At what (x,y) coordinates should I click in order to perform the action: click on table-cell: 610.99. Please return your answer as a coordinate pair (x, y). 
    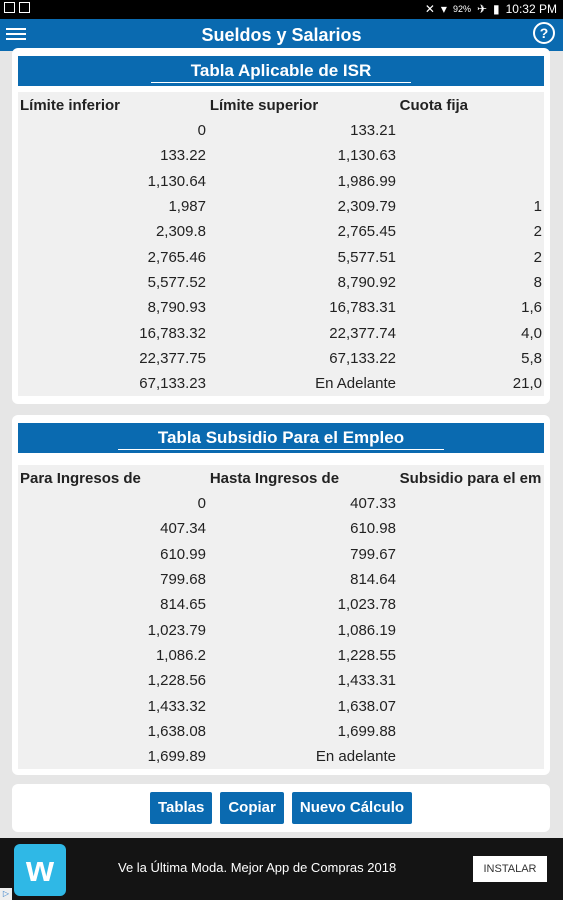
    Looking at the image, I should click on (183, 554).